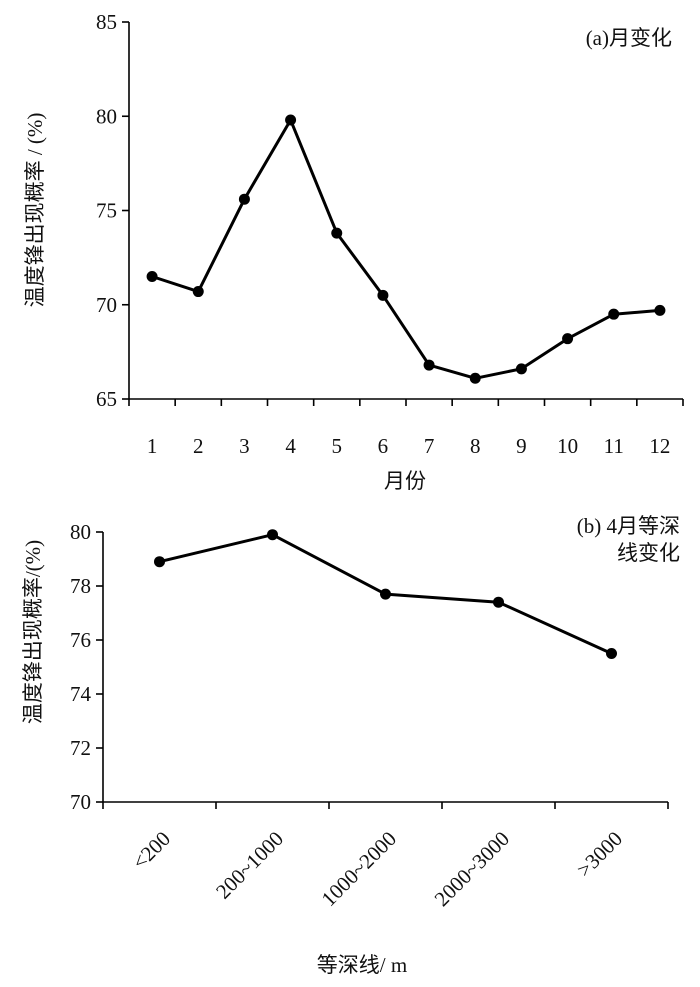 This screenshot has width=700, height=987. What do you see at coordinates (249, 865) in the screenshot?
I see `chart-b-x-tick-label: 200~1000` at bounding box center [249, 865].